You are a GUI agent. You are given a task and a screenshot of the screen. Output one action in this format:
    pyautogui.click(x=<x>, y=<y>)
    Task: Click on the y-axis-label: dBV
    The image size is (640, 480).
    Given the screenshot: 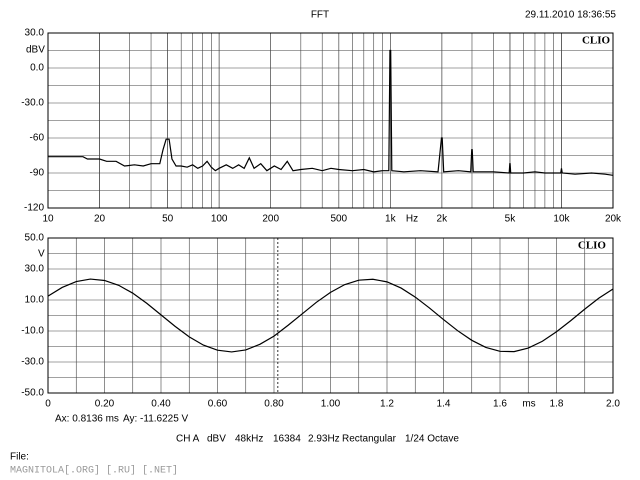 What is the action you would take?
    pyautogui.click(x=35, y=50)
    